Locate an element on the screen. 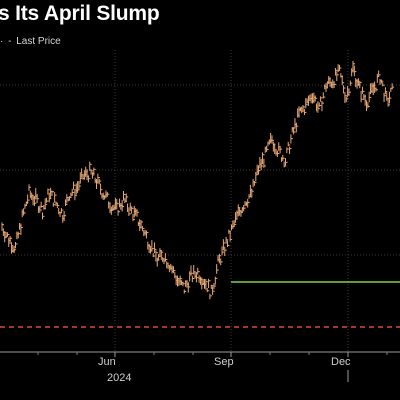 This screenshot has height=400, width=400. x-tick-label: Sep is located at coordinates (224, 362).